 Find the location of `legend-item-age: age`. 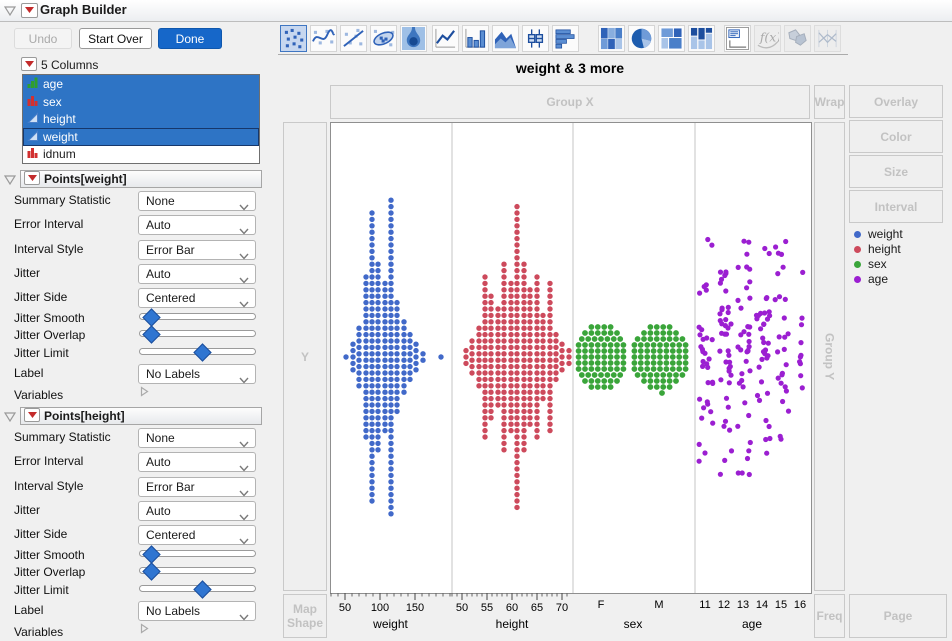

legend-item-age: age is located at coordinates (899, 279).